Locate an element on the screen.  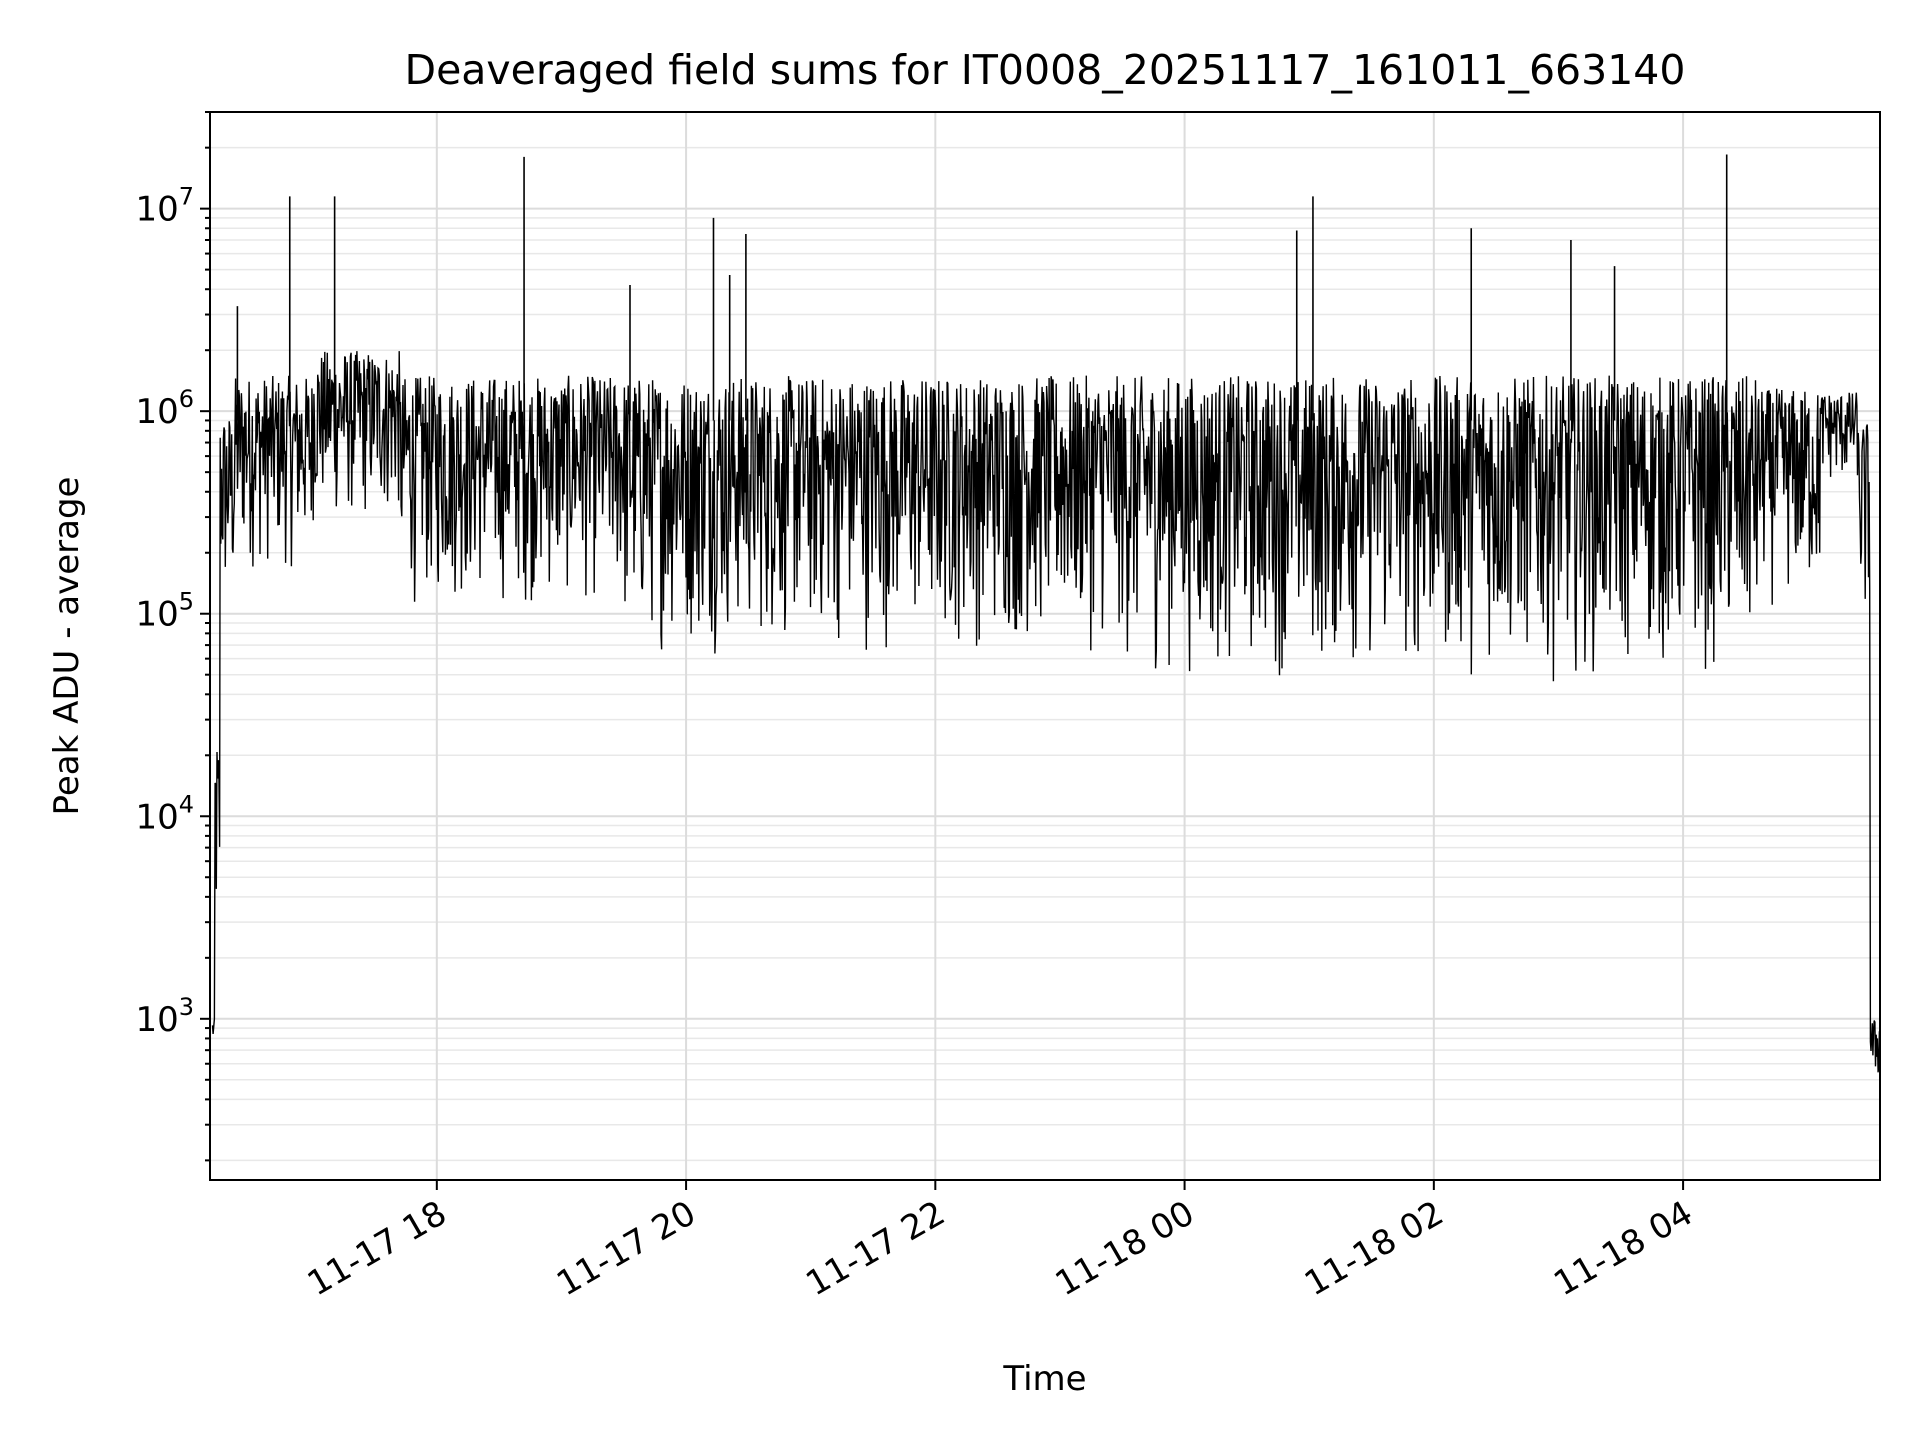
y-tick-label: 10⁴ is located at coordinates (164, 813).